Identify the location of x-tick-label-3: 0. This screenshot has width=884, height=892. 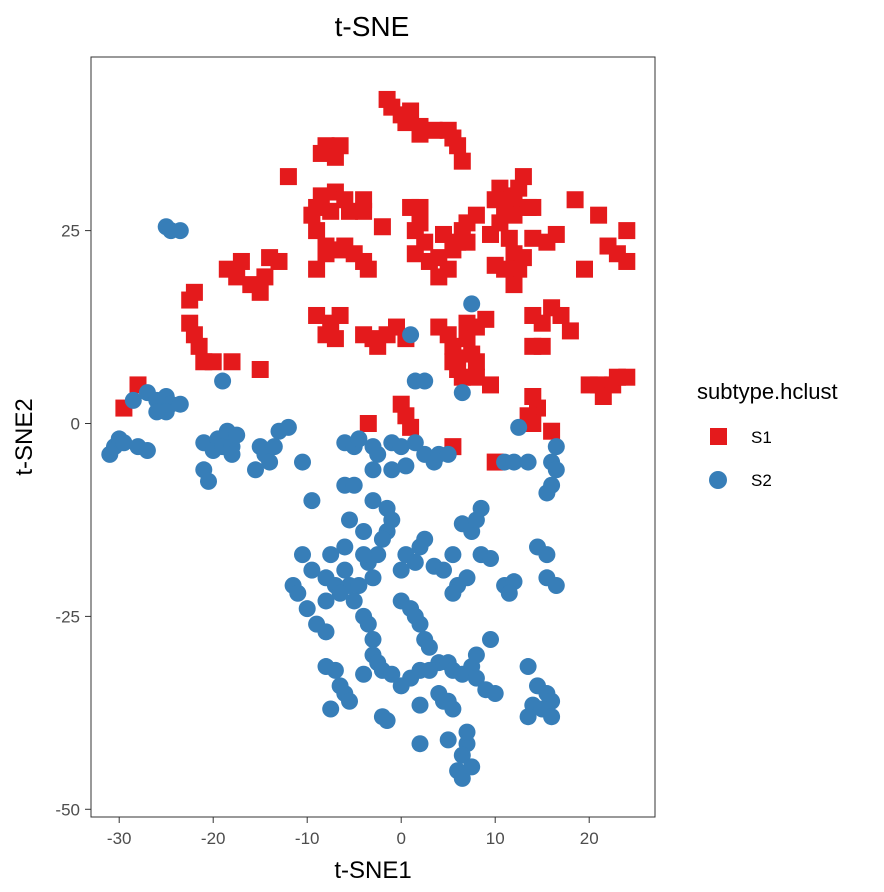
(400, 838).